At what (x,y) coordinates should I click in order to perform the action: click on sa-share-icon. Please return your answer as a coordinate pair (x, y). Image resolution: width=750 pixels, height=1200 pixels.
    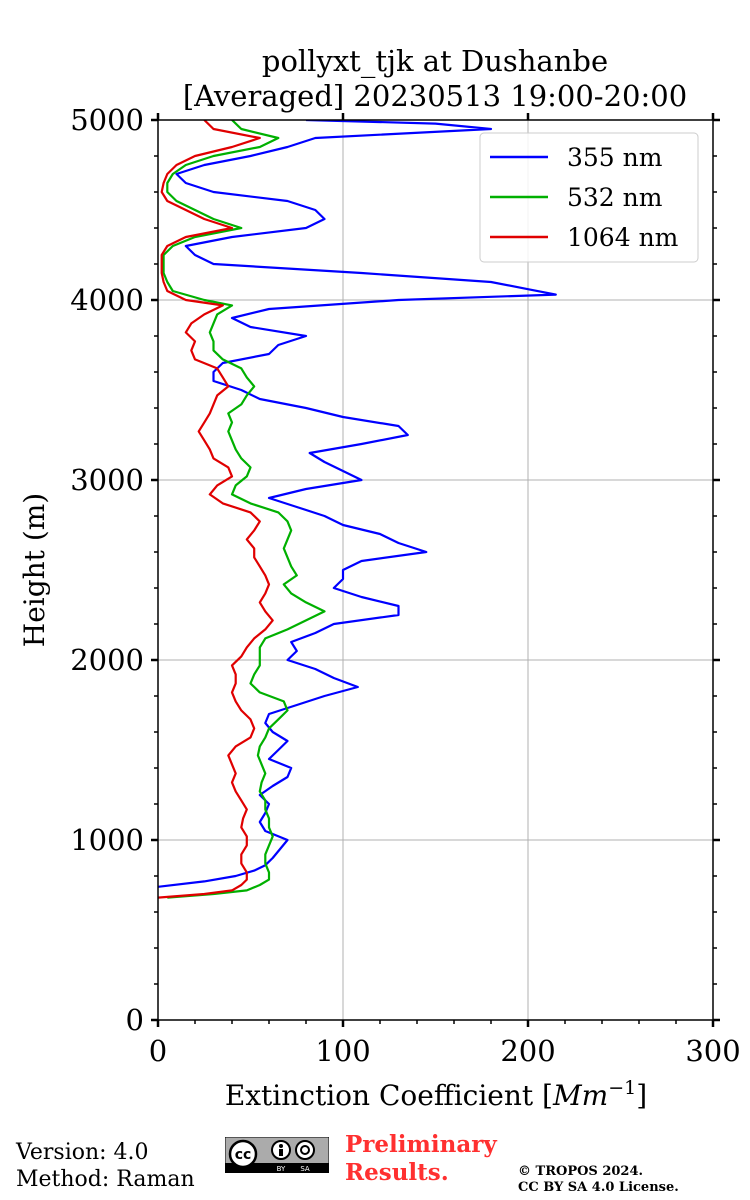
    Looking at the image, I should click on (305, 1150).